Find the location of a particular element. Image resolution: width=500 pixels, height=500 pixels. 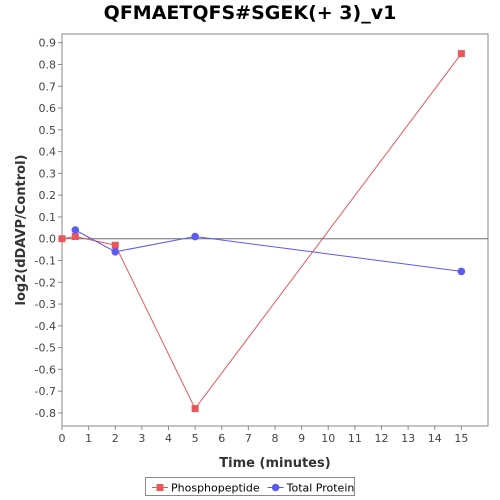

y-tick-label: 0.8 is located at coordinates (48, 64).